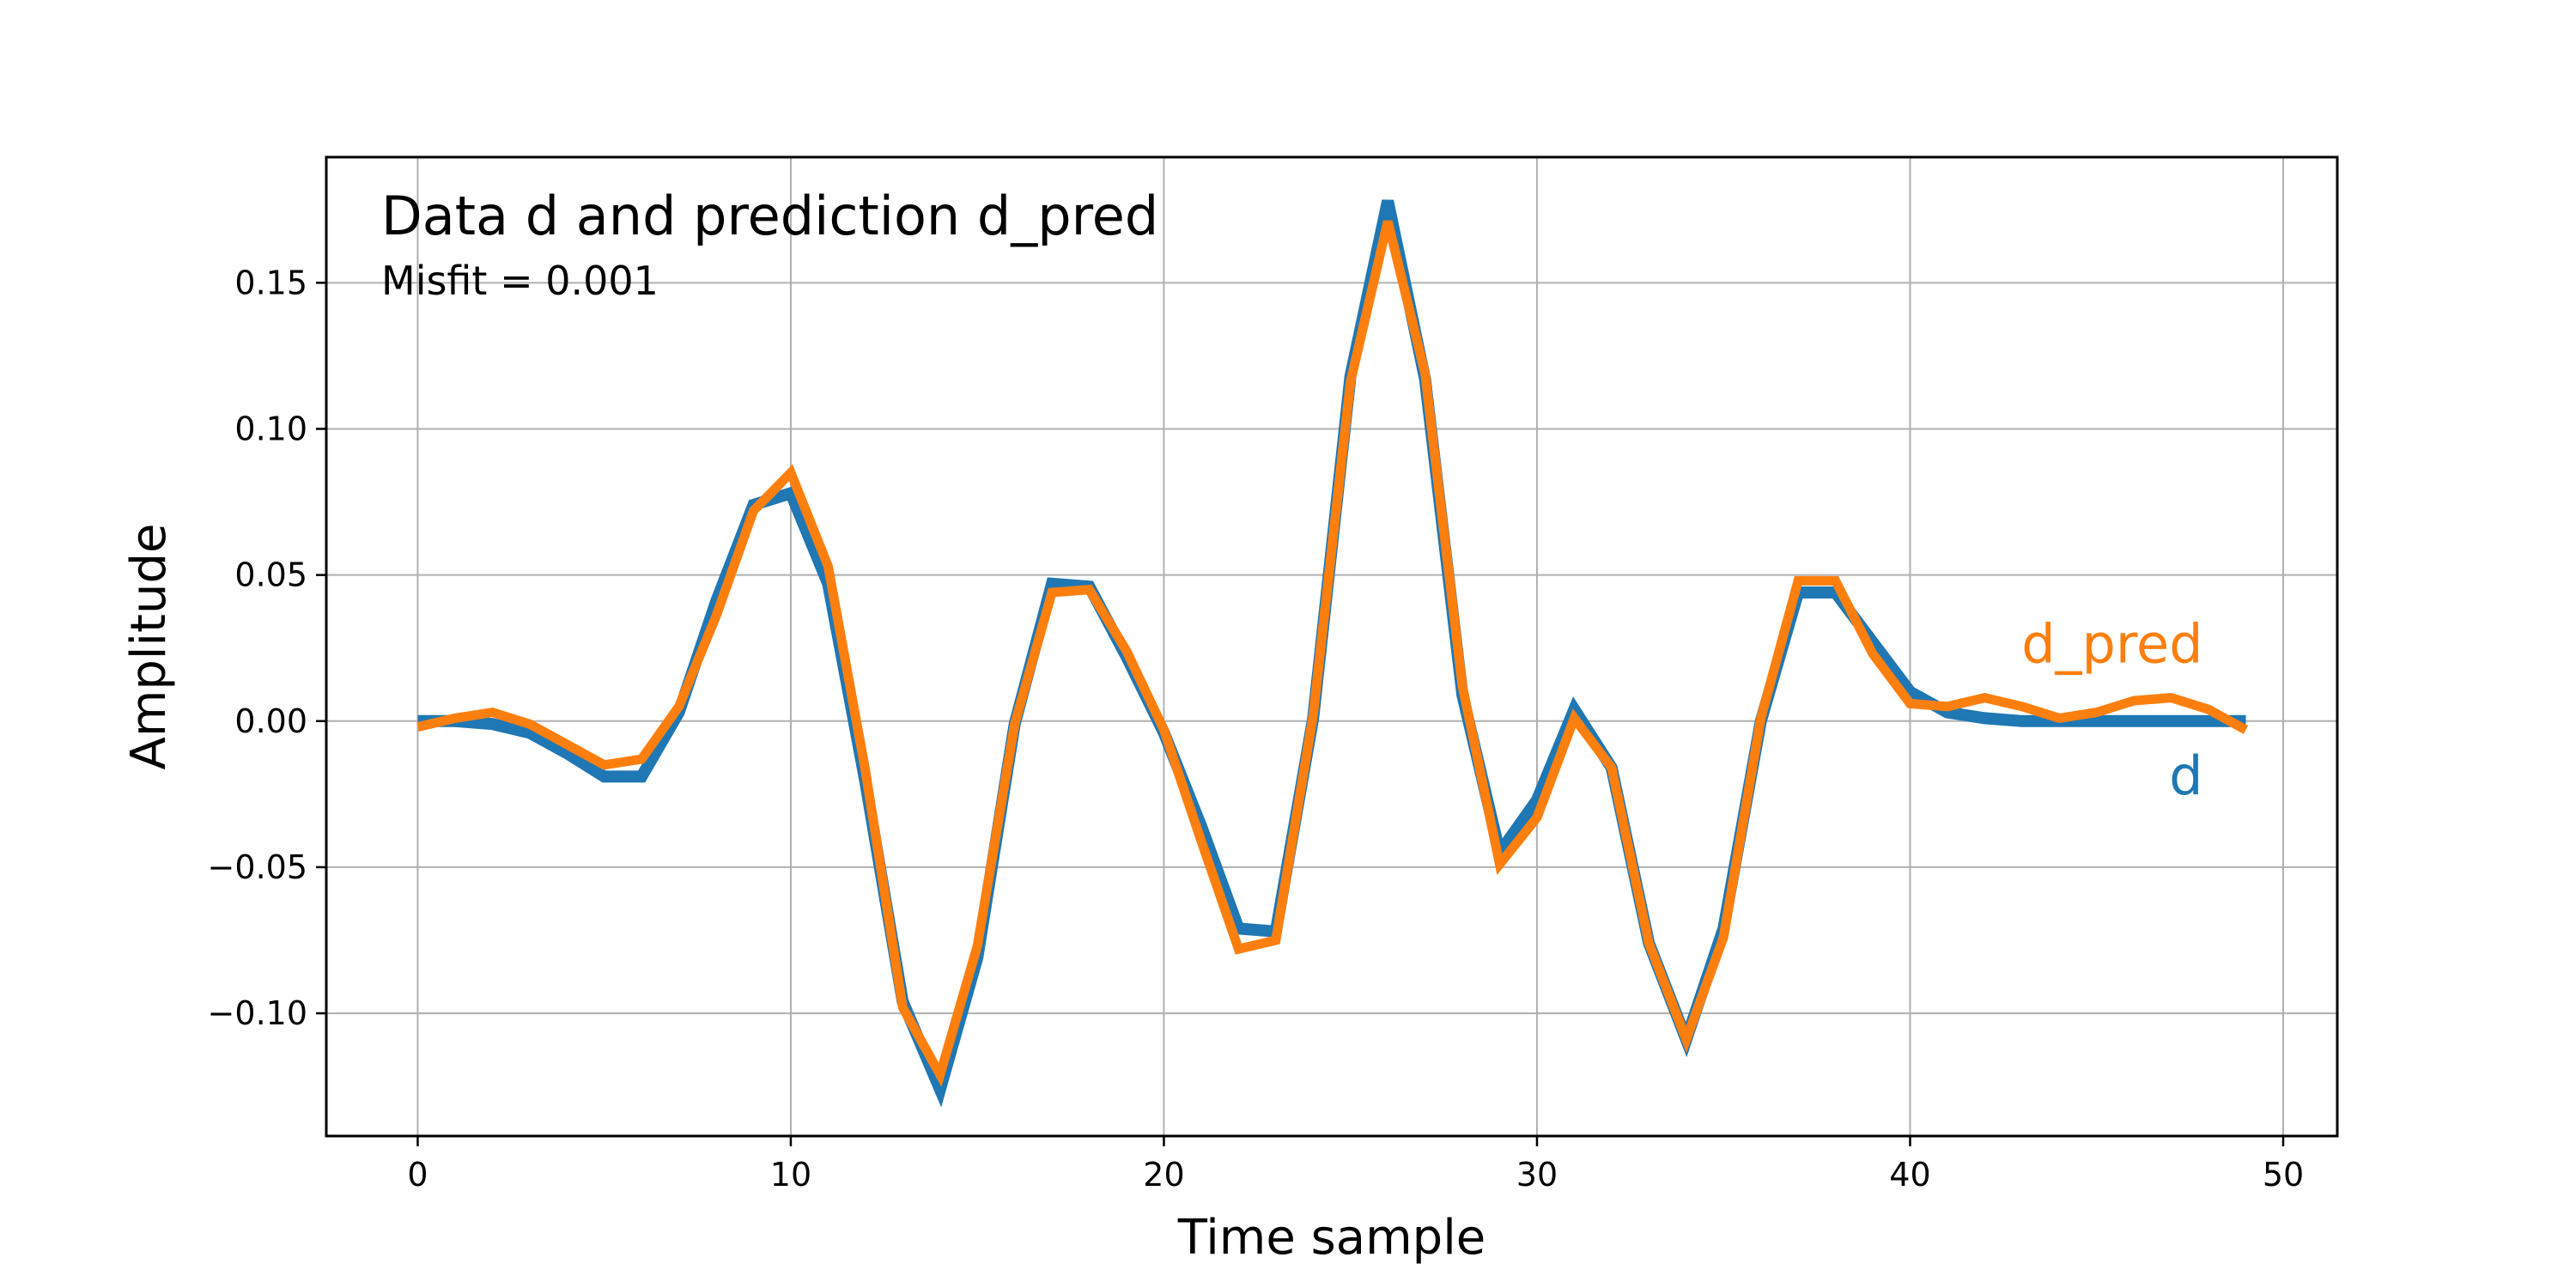 This screenshot has height=1288, width=2576. I want to click on x-tick-label: 40, so click(1909, 1175).